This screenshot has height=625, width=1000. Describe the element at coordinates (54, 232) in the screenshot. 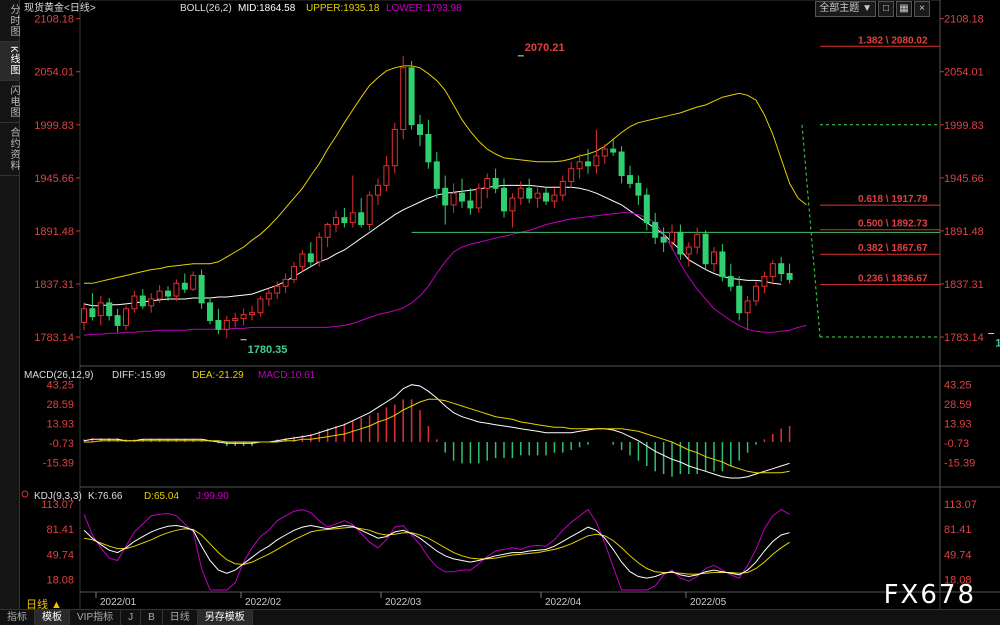

I see `price-tick-label-left: 1891.48` at that location.